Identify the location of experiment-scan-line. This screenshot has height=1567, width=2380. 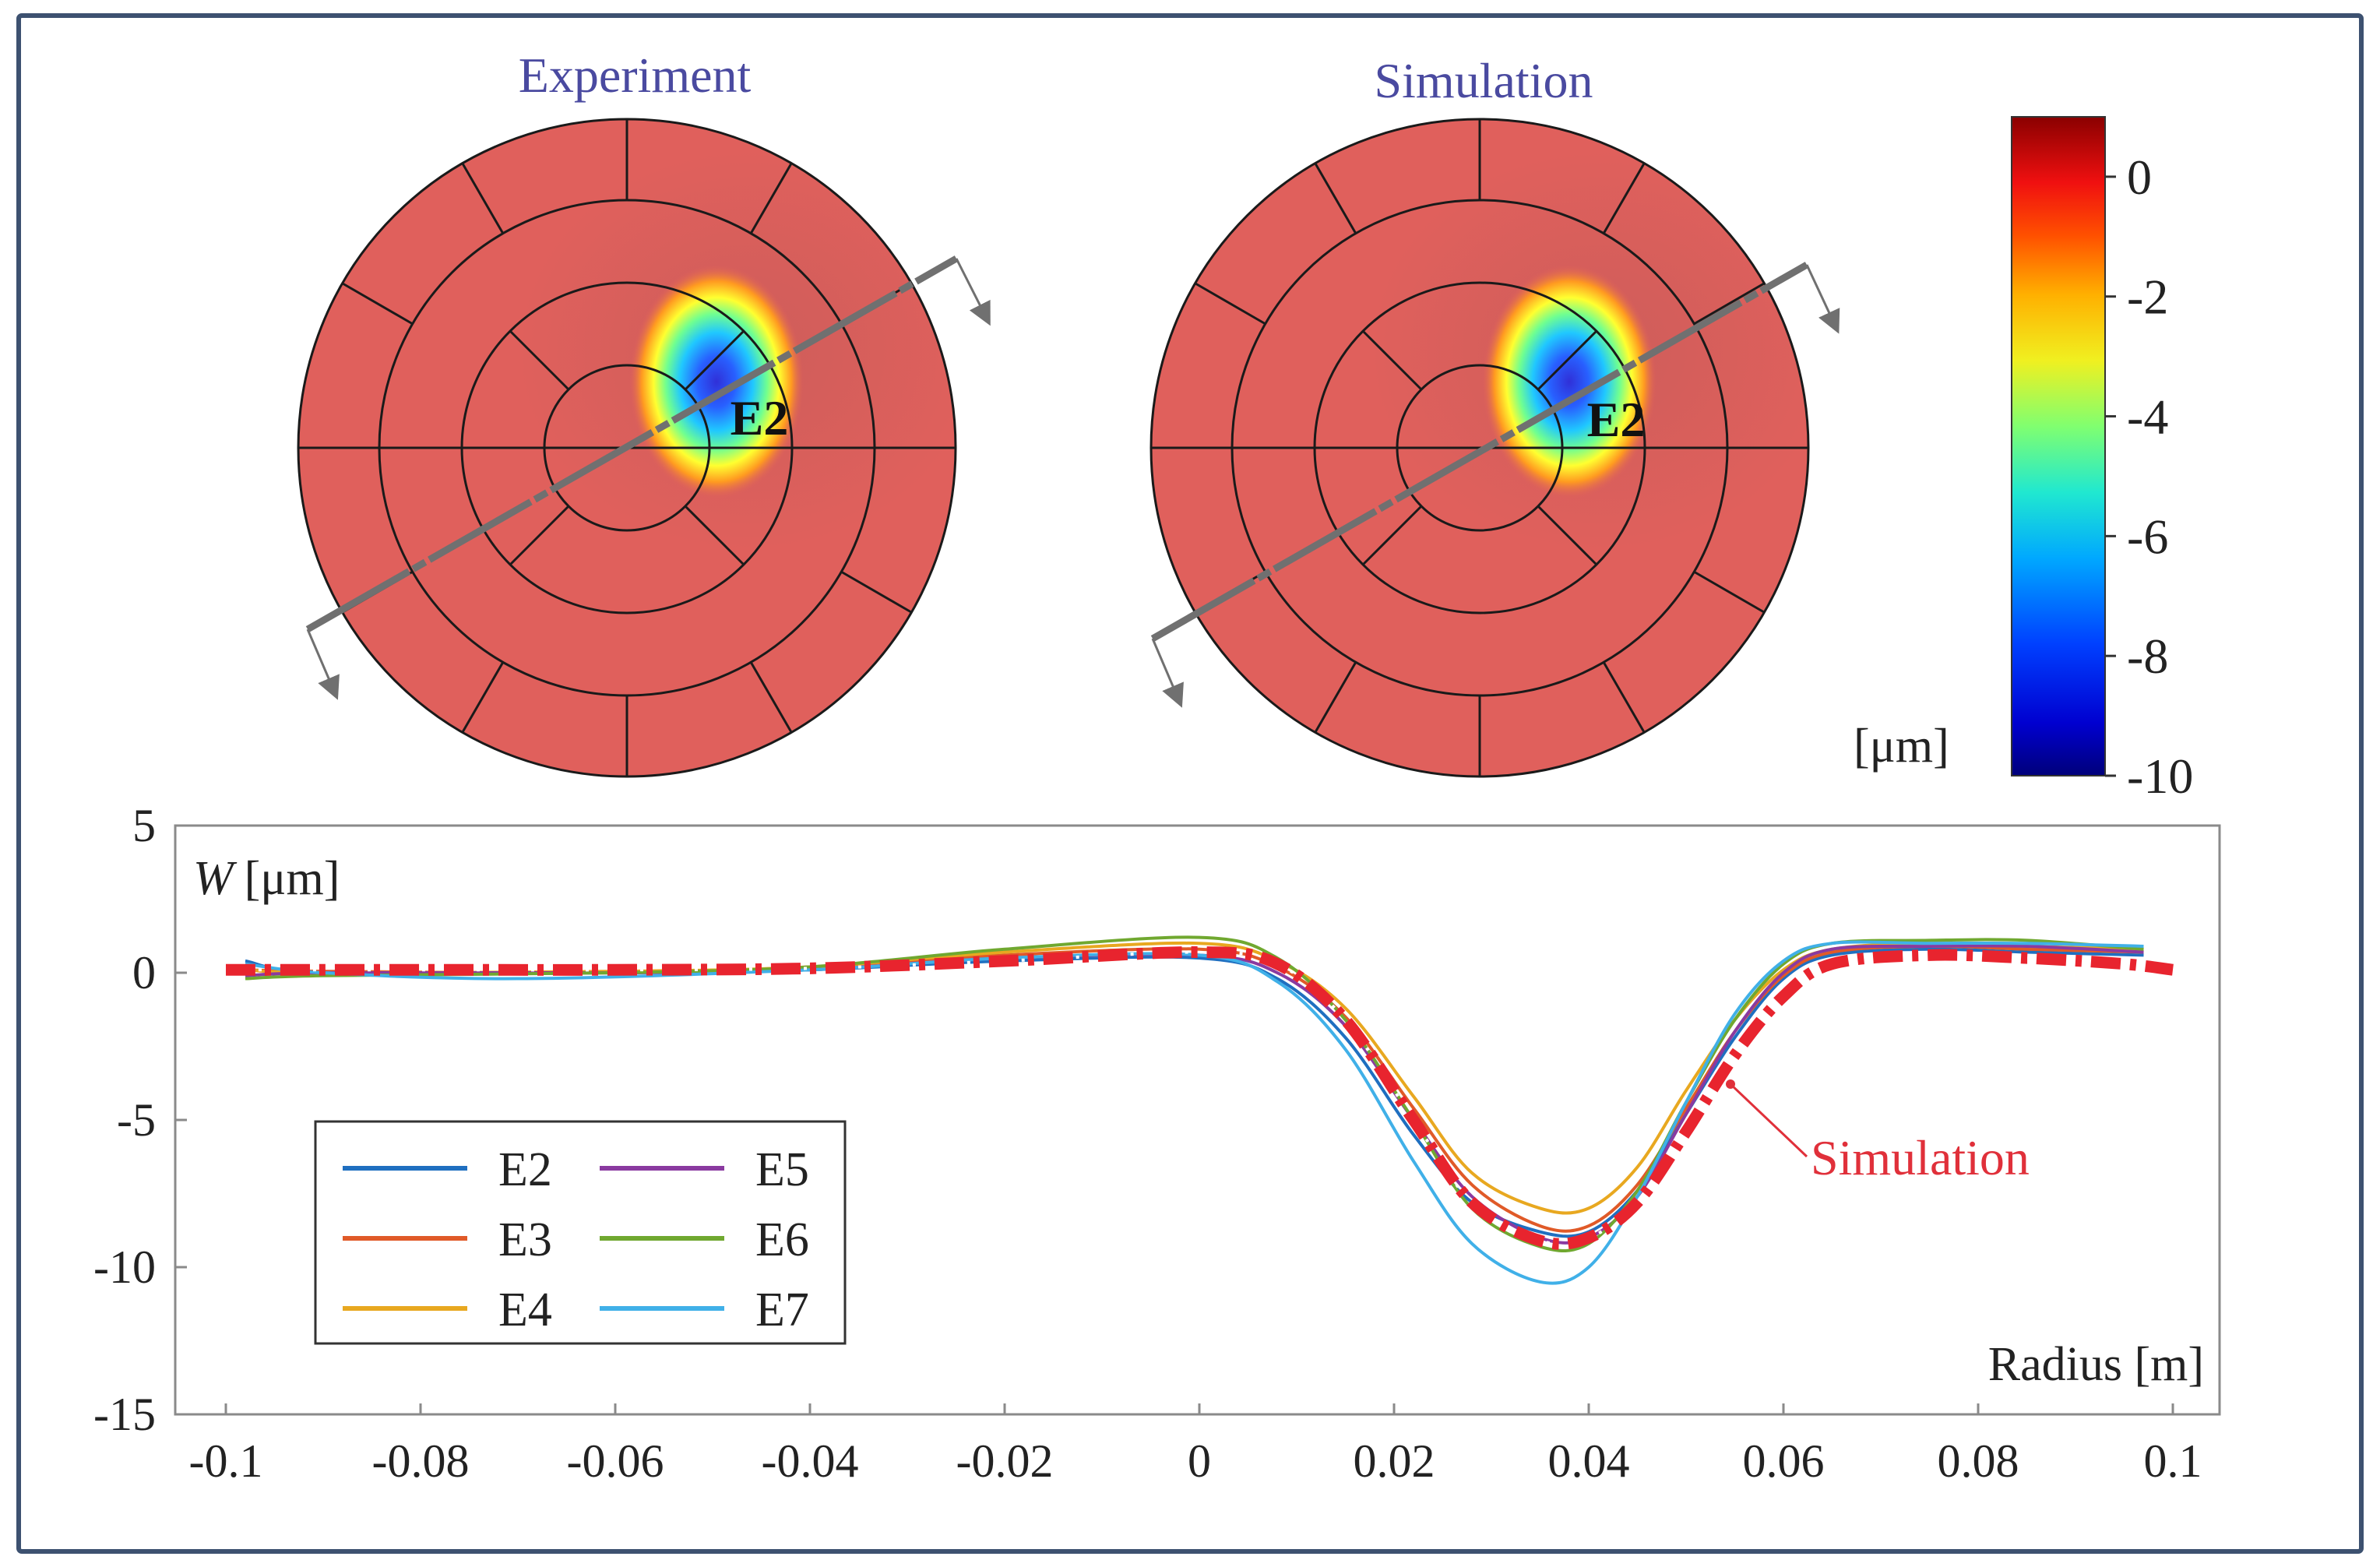
(632, 443).